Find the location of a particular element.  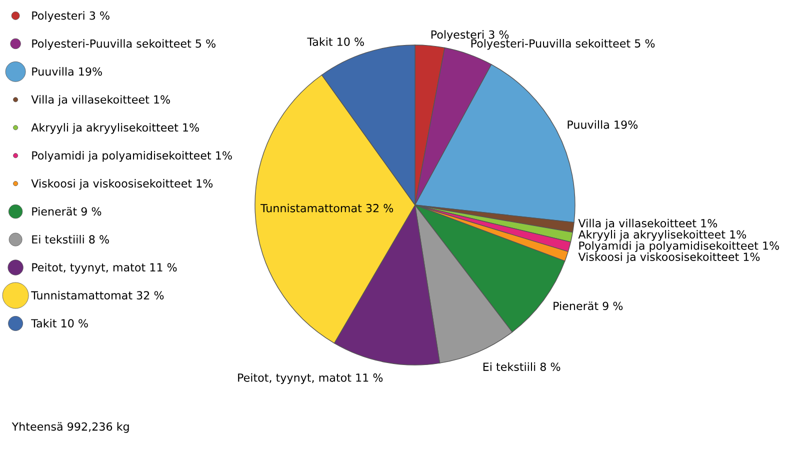

slice-label: Tunnistamattomat 32 % is located at coordinates (327, 208).